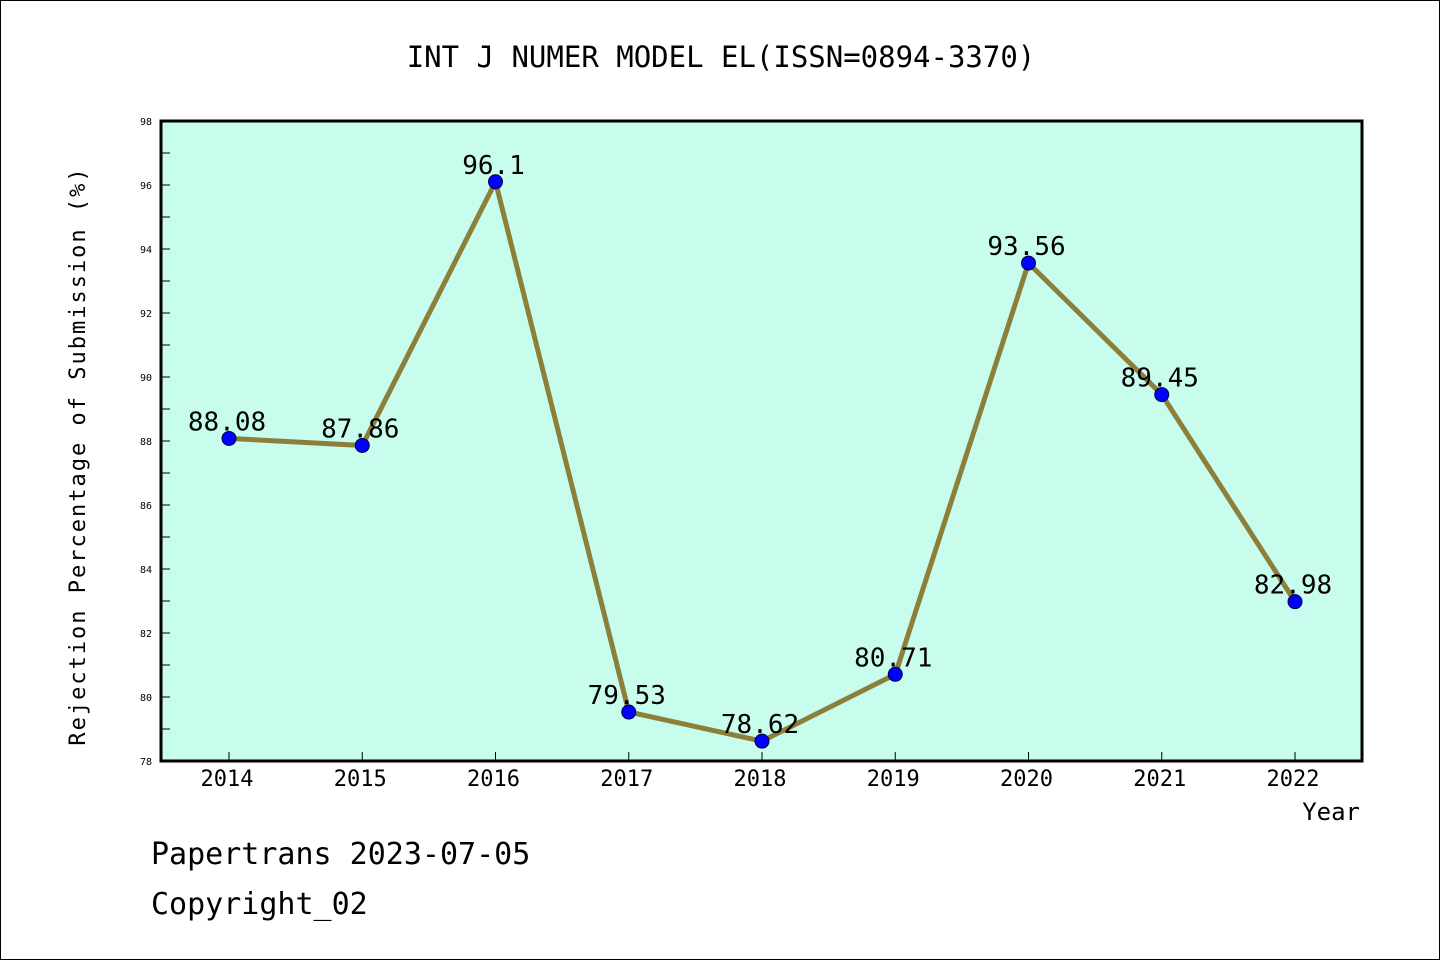 The image size is (1440, 960). Describe the element at coordinates (760, 725) in the screenshot. I see `data-label: 78.62` at that location.